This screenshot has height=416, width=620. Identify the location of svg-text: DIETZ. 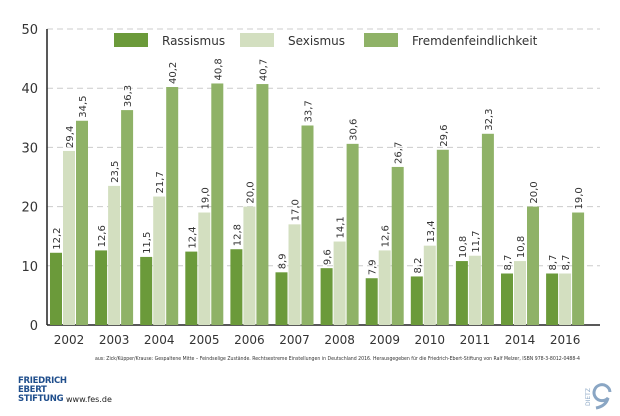
(588, 397).